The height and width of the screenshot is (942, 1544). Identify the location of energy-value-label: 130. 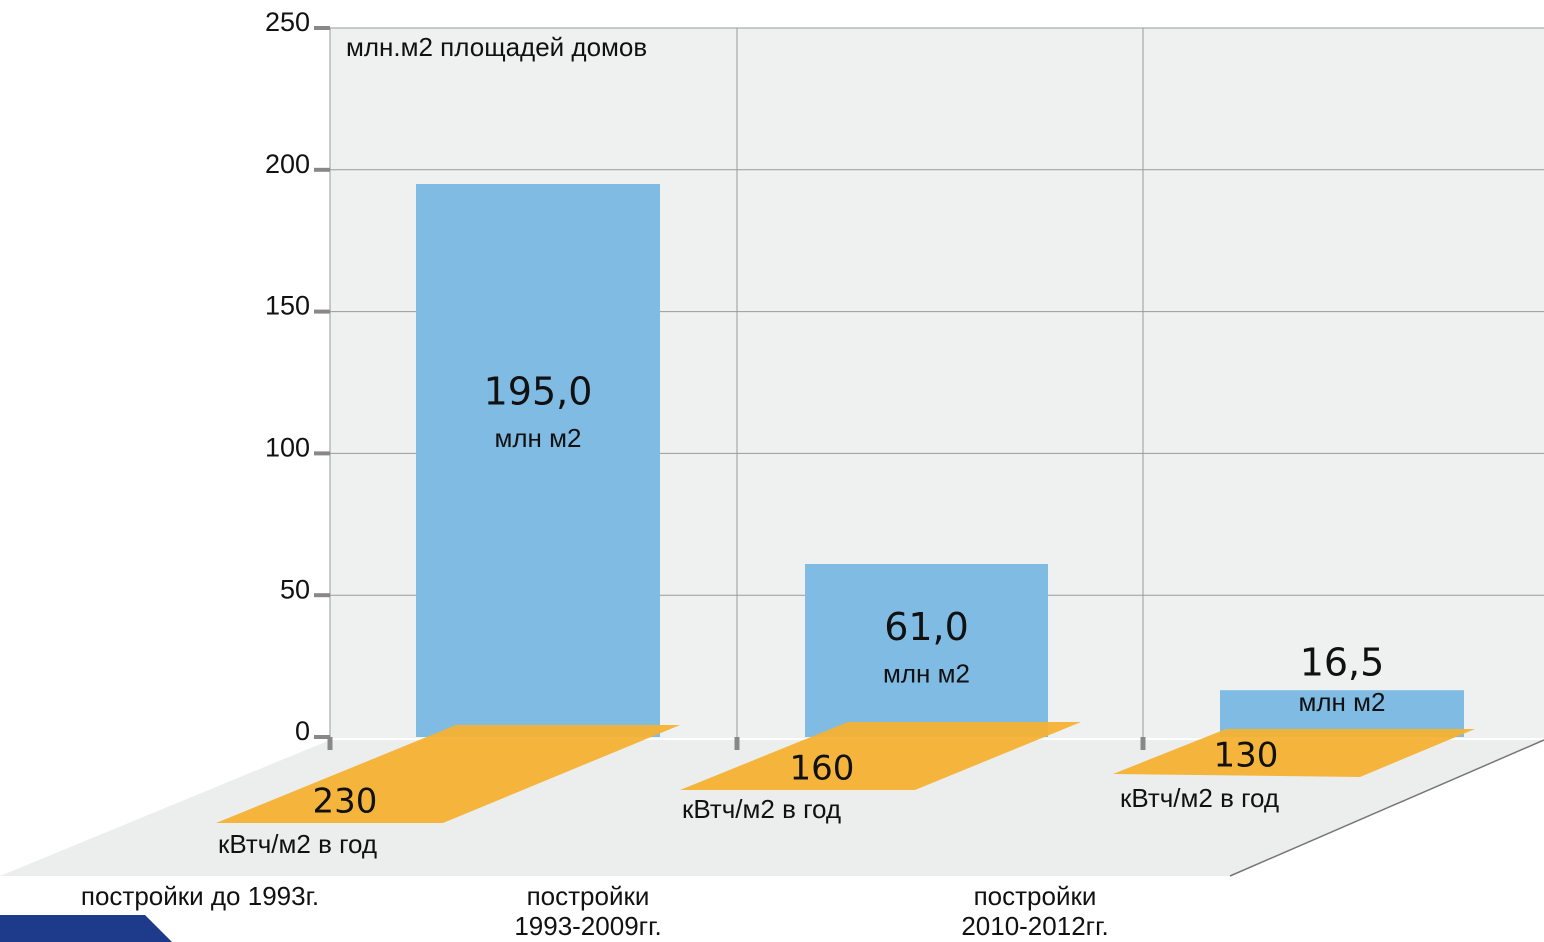
(1246, 756).